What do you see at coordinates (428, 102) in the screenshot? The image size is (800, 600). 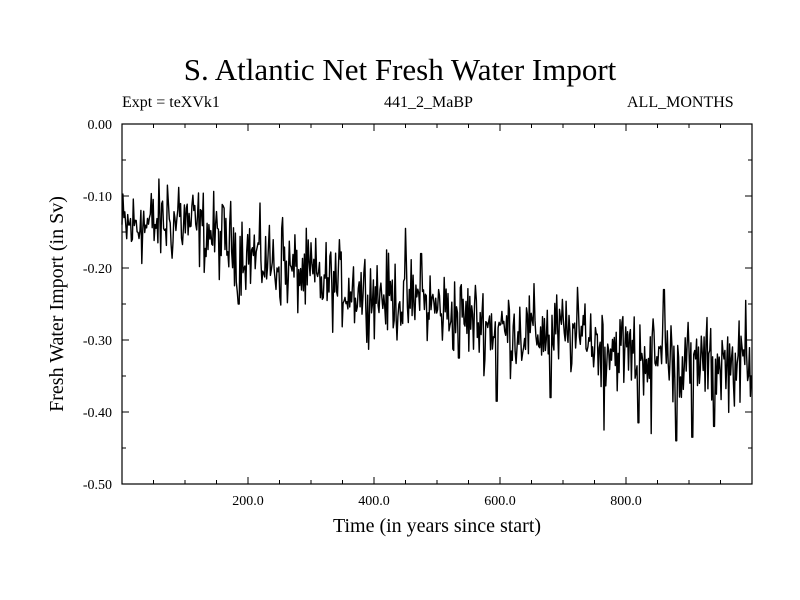 I see `period-label: 441_2_MaBP` at bounding box center [428, 102].